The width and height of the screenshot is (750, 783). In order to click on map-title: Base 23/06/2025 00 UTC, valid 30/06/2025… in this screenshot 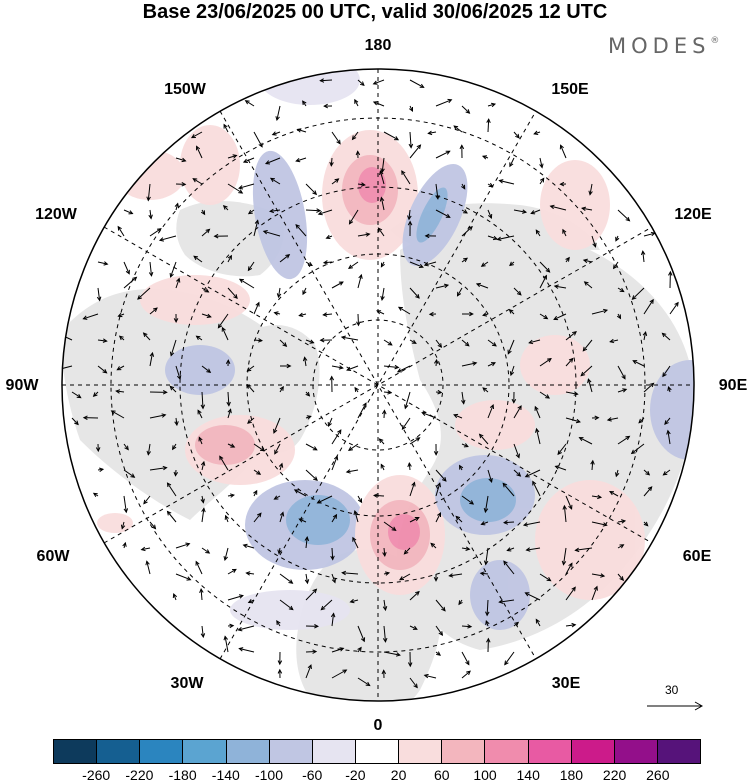, I will do `click(375, 12)`.